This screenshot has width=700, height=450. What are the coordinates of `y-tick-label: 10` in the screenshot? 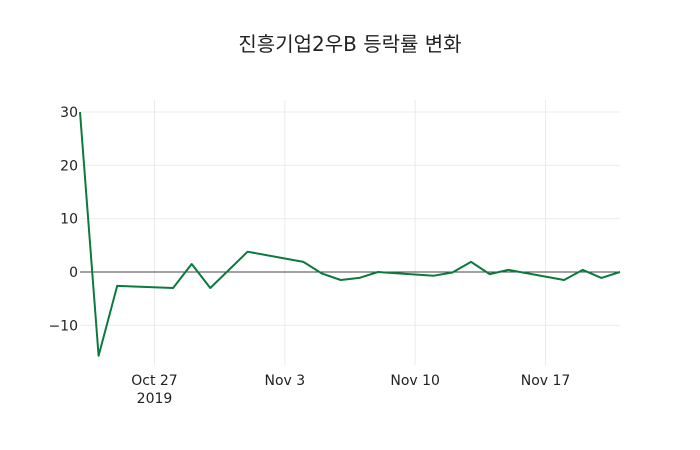 It's located at (69, 220).